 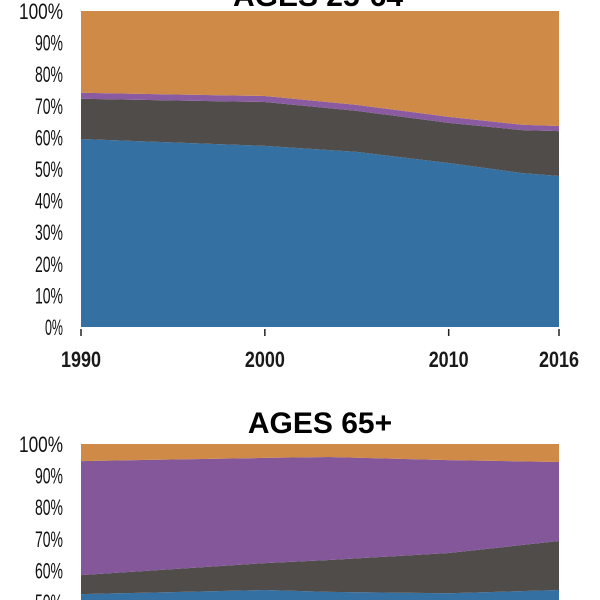 I want to click on y-axis: 0% 10% 20% 30% 40% 50% 60% 70% 80% 90% 100%, so click(x=41, y=170).